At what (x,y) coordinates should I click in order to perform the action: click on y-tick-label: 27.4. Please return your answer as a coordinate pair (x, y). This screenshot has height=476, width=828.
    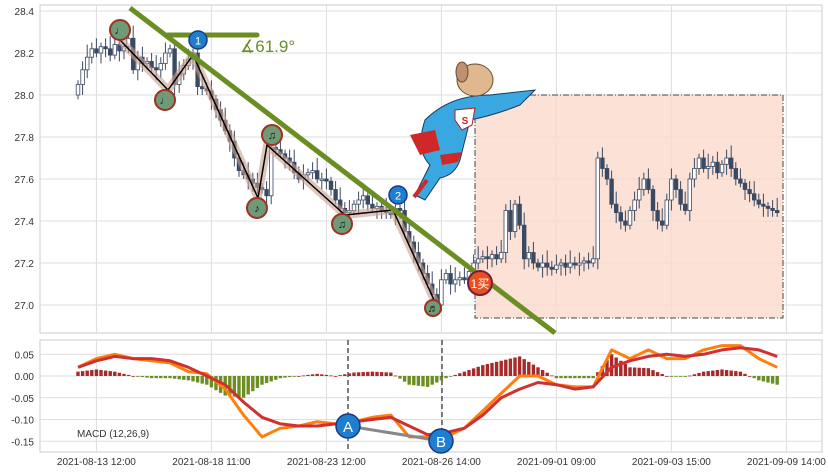
    Looking at the image, I should click on (25, 222).